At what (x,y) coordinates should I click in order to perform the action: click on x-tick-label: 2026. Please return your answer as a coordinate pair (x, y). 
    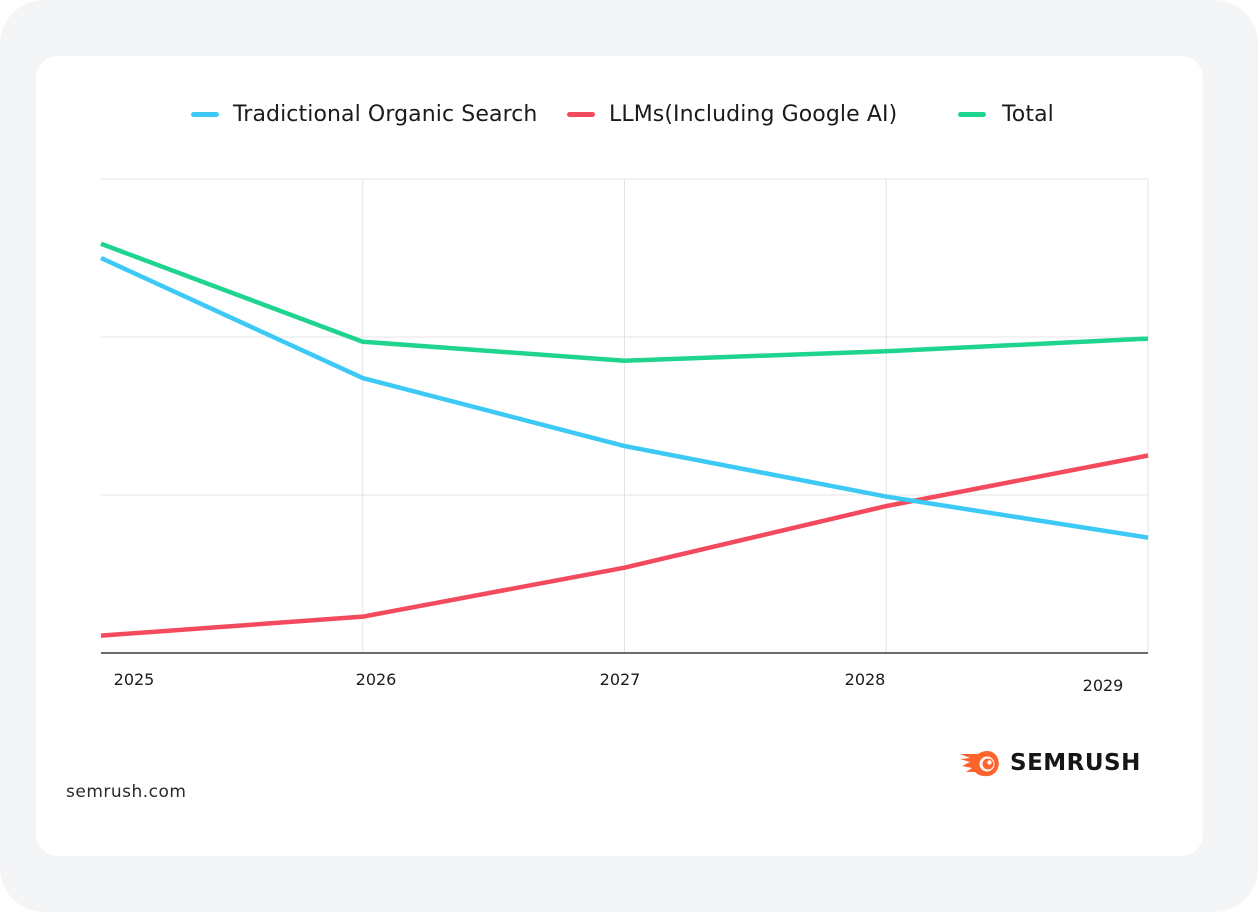
    Looking at the image, I should click on (376, 679).